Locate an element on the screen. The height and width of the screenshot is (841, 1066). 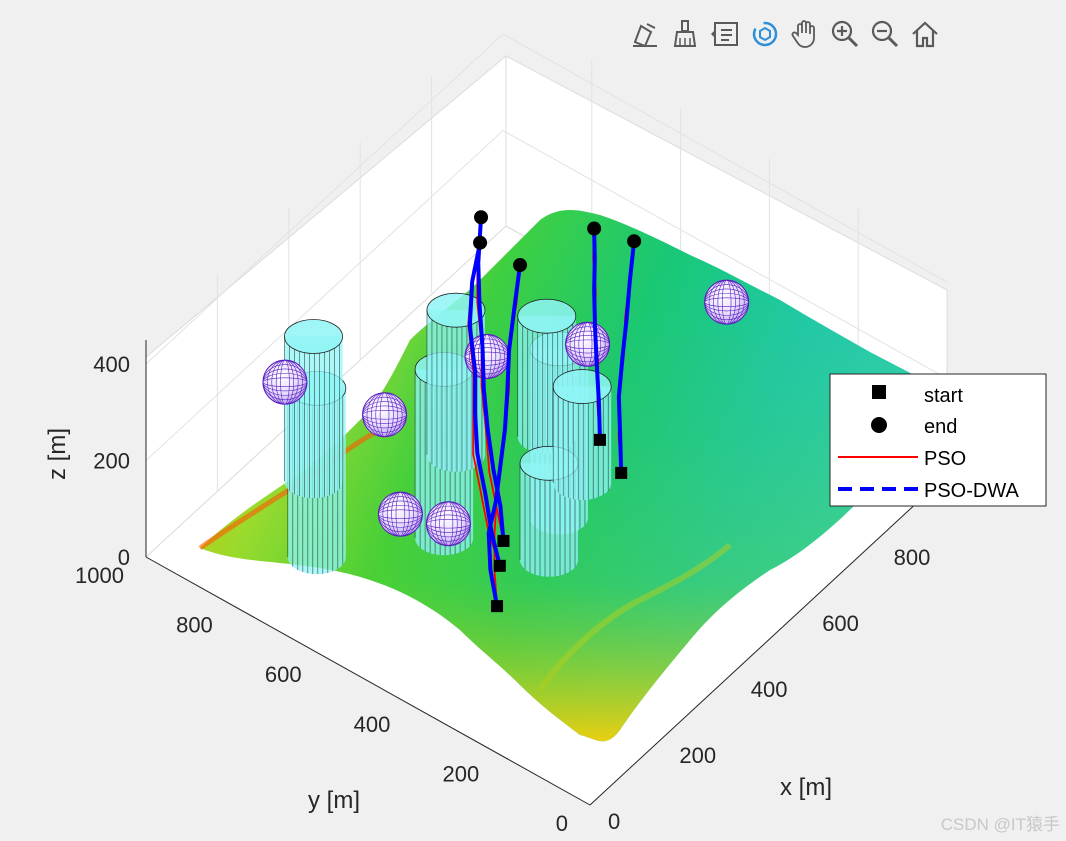
x-tick-label: 600 is located at coordinates (840, 623).